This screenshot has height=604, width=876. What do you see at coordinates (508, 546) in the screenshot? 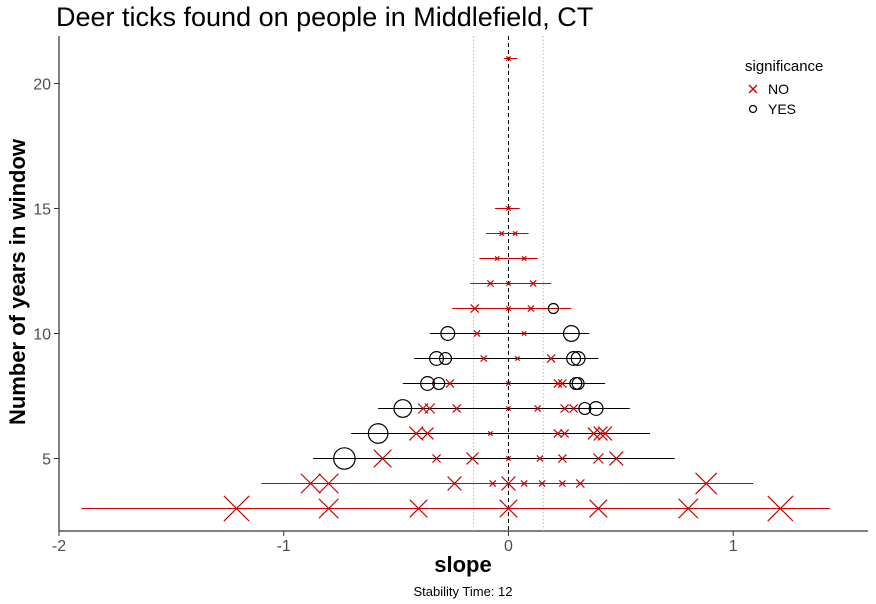
I see `x-tick-label: 0` at bounding box center [508, 546].